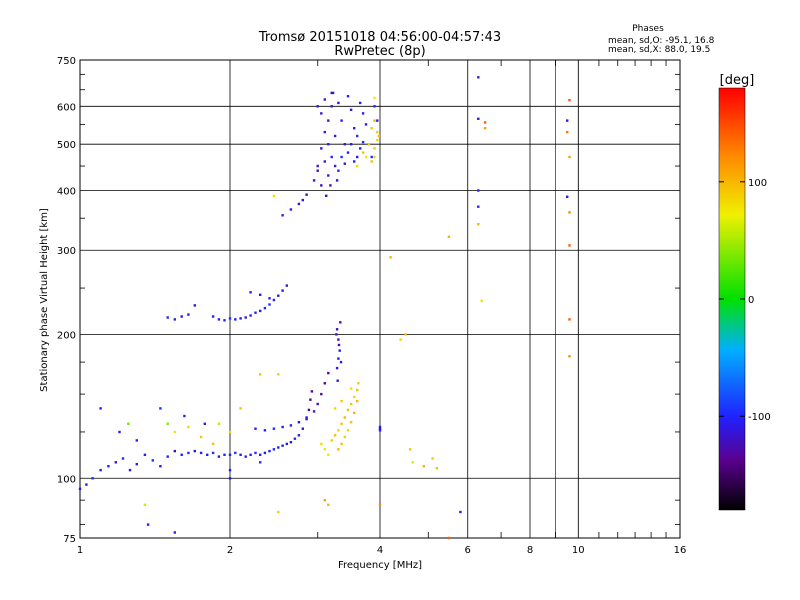 The image size is (800, 600). Describe the element at coordinates (578, 550) in the screenshot. I see `x-tick-label: 10` at that location.